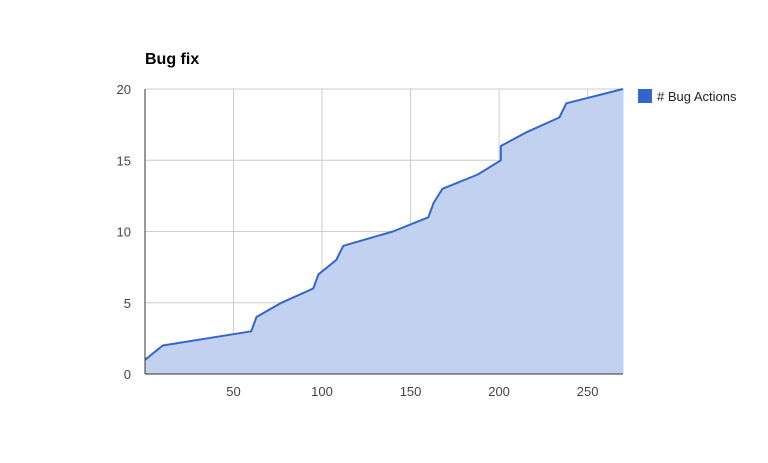  Describe the element at coordinates (697, 96) in the screenshot. I see `legend-label: # Bug Actions` at that location.